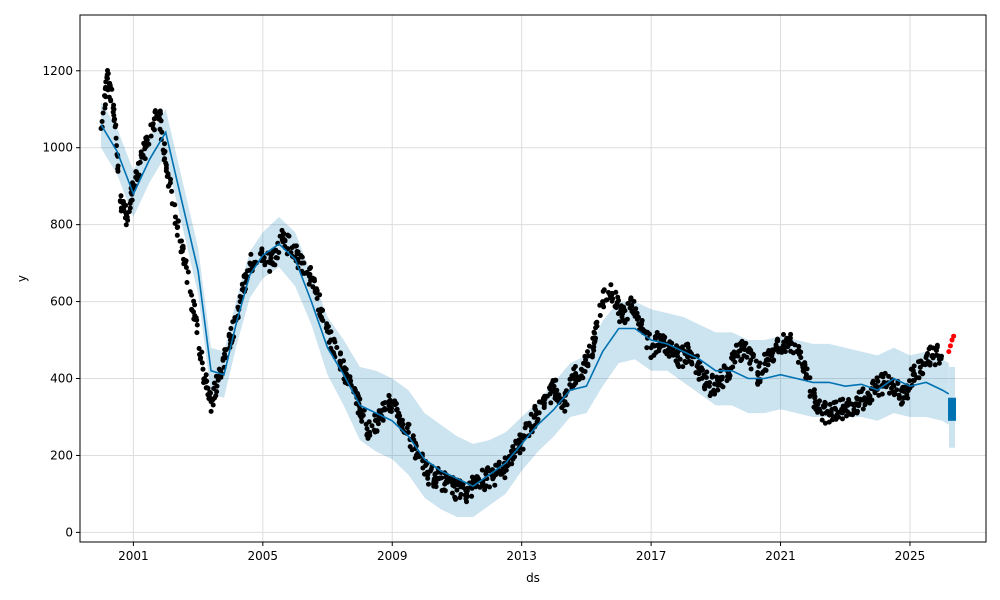 The image size is (1000, 600). I want to click on recent-point, so click(950, 346).